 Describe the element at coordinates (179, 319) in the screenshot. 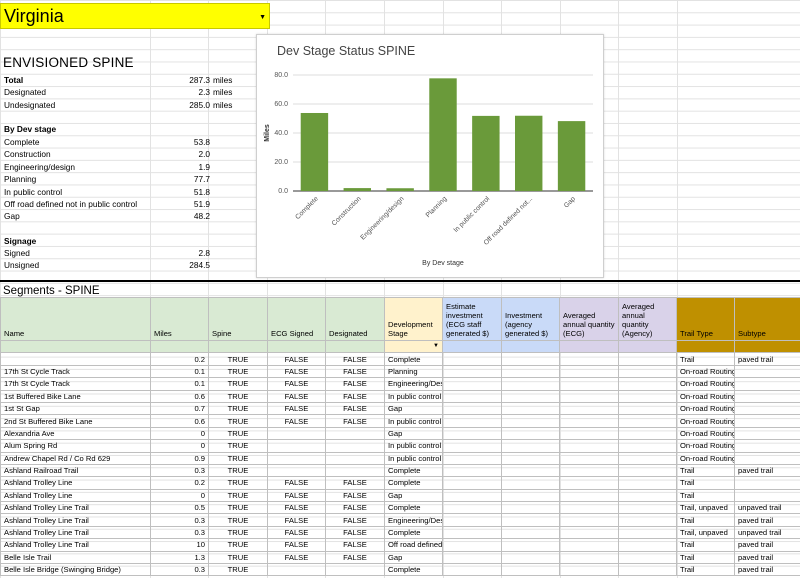

I see `column-header: Miles` at that location.